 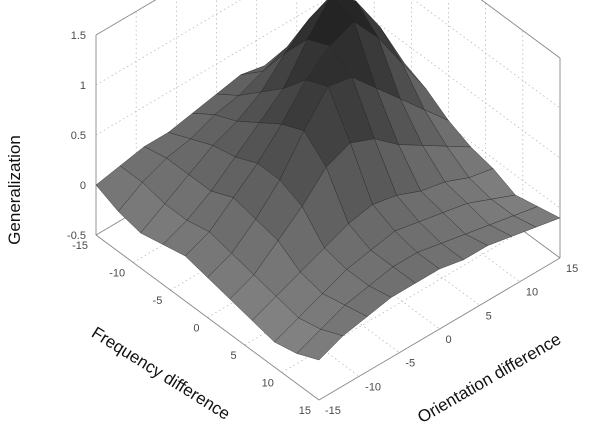 What do you see at coordinates (410, 364) in the screenshot?
I see `x-tick-label: -5` at bounding box center [410, 364].